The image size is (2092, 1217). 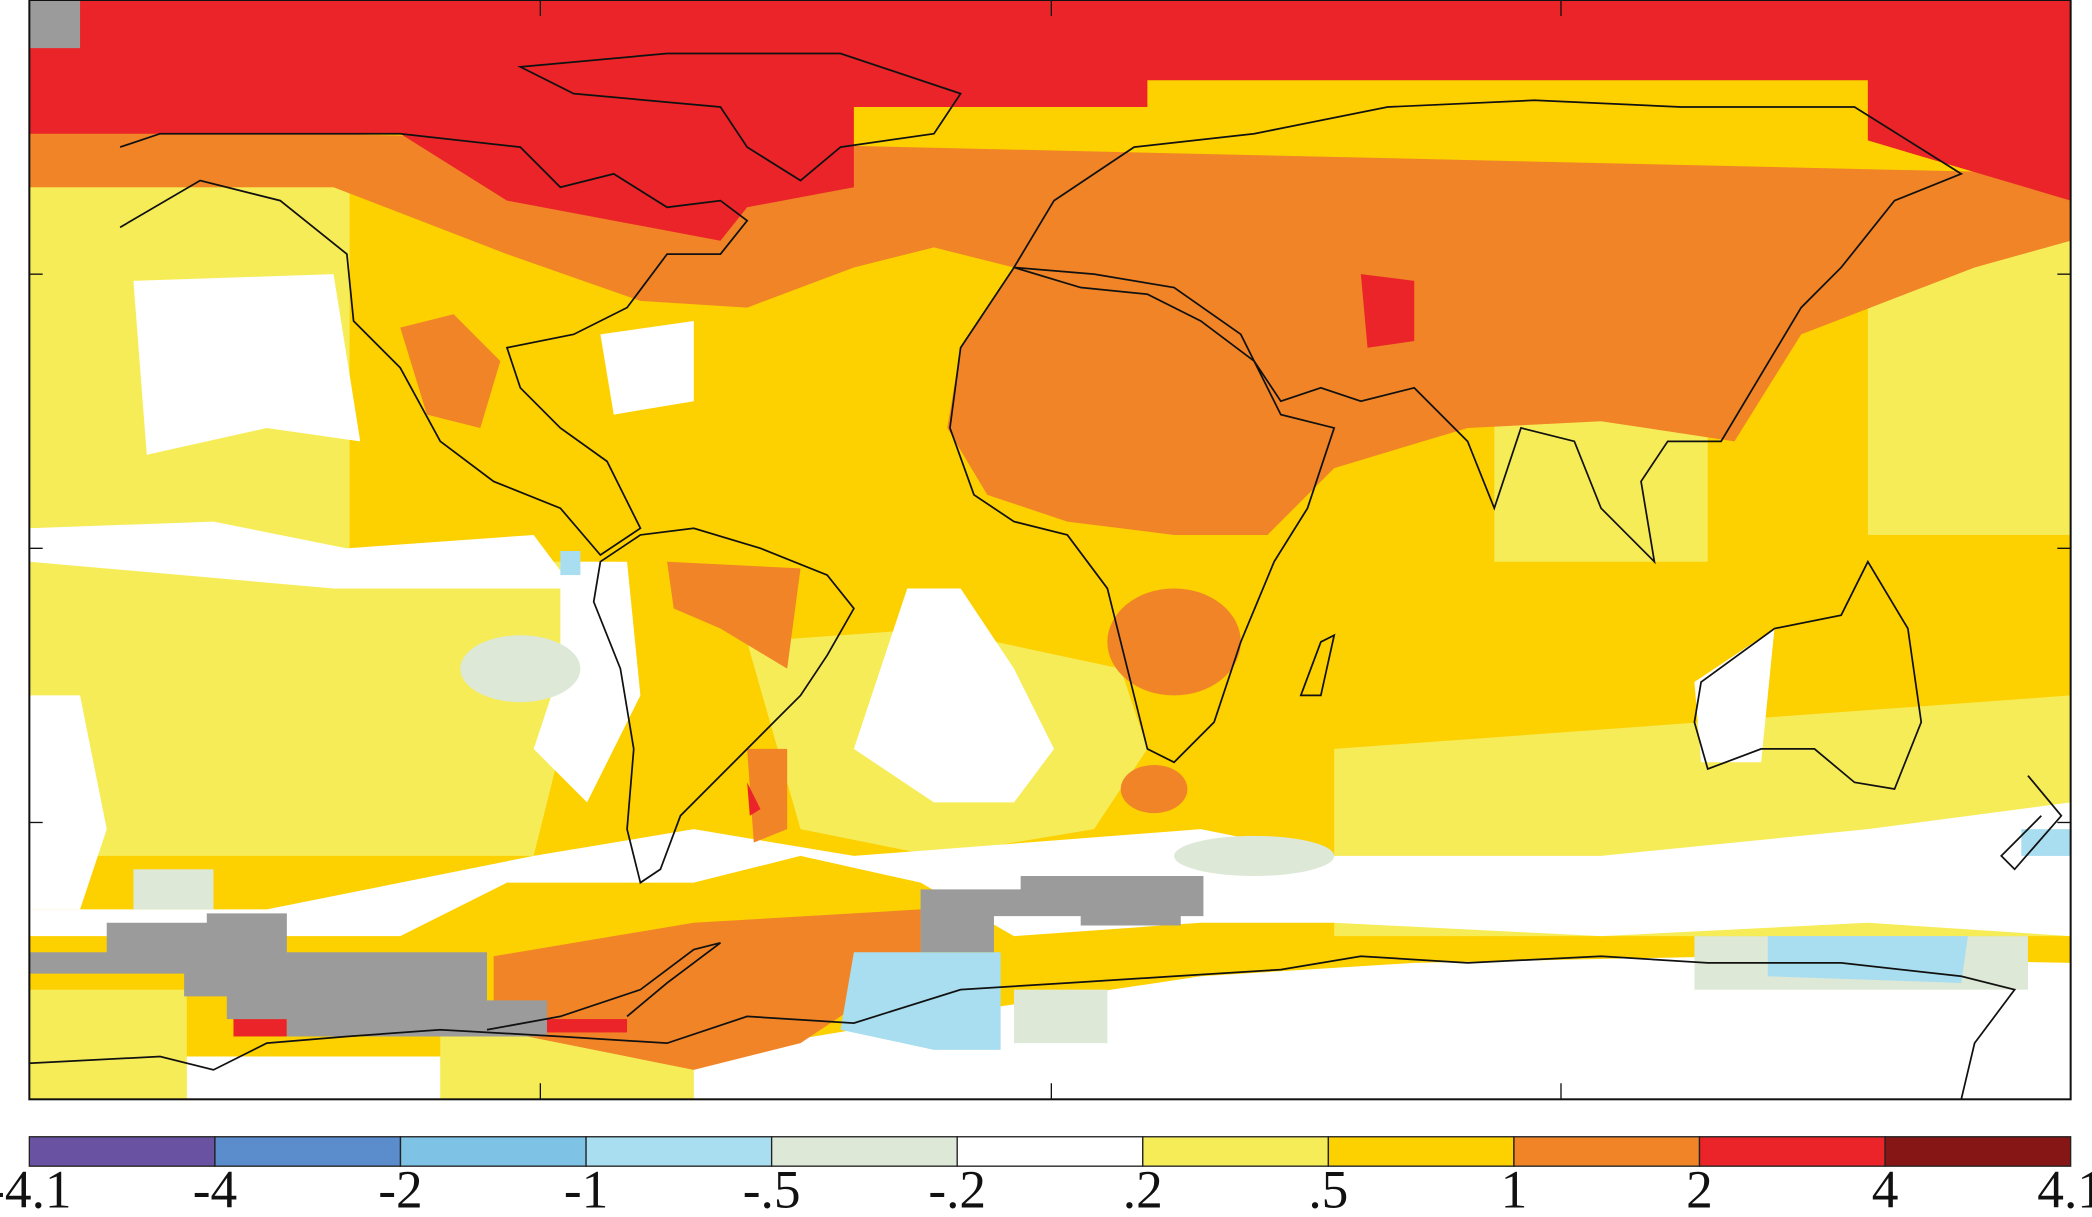 What do you see at coordinates (772, 1188) in the screenshot?
I see `colorbar-tick-label: -.5` at bounding box center [772, 1188].